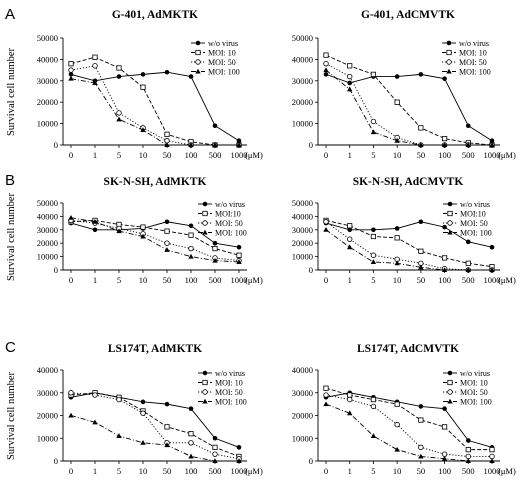 This screenshot has width=520, height=496. What do you see at coordinates (492, 155) in the screenshot?
I see `x-tick-label: 1000` at bounding box center [492, 155].